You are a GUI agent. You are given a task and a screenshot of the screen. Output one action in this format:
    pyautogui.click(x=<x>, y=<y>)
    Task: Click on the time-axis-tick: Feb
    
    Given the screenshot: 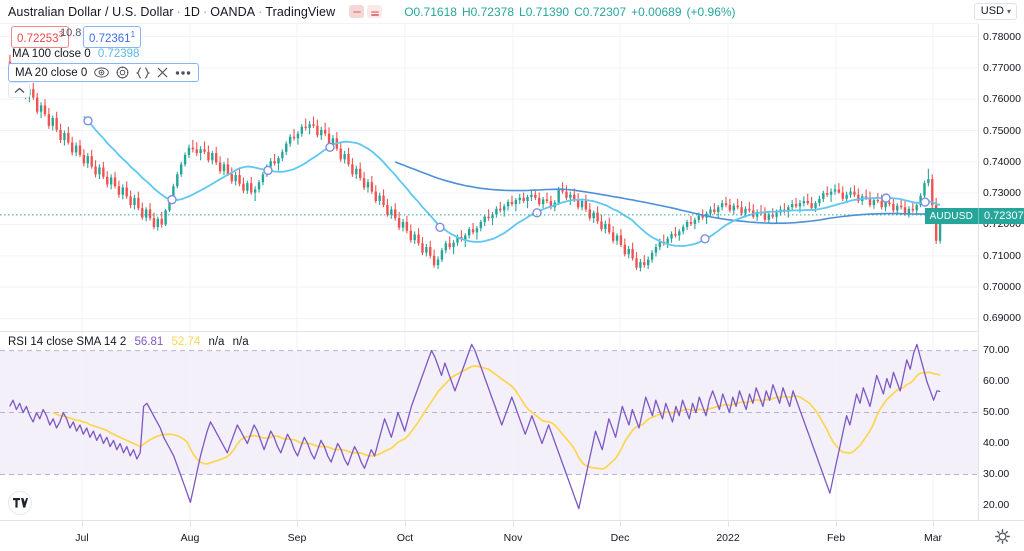 What is the action you would take?
    pyautogui.click(x=836, y=538)
    